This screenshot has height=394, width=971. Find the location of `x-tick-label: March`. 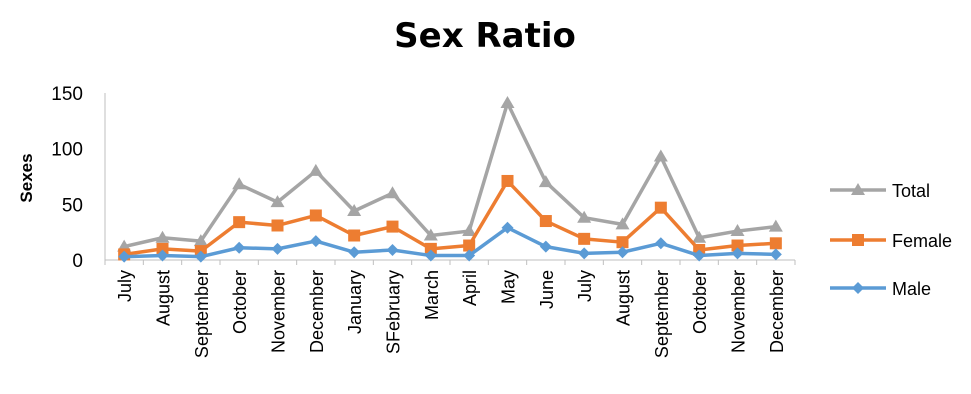

x-tick-label: March is located at coordinates (432, 295).